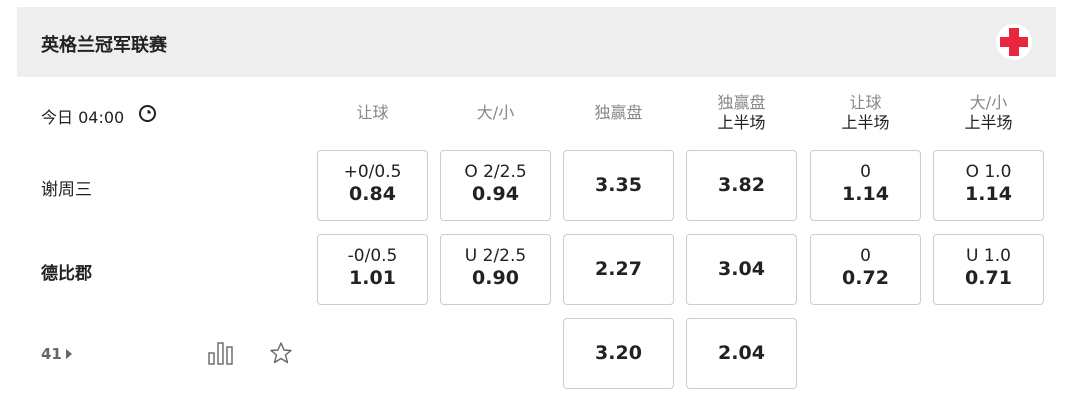  I want to click on odds-value: 3.35, so click(618, 185).